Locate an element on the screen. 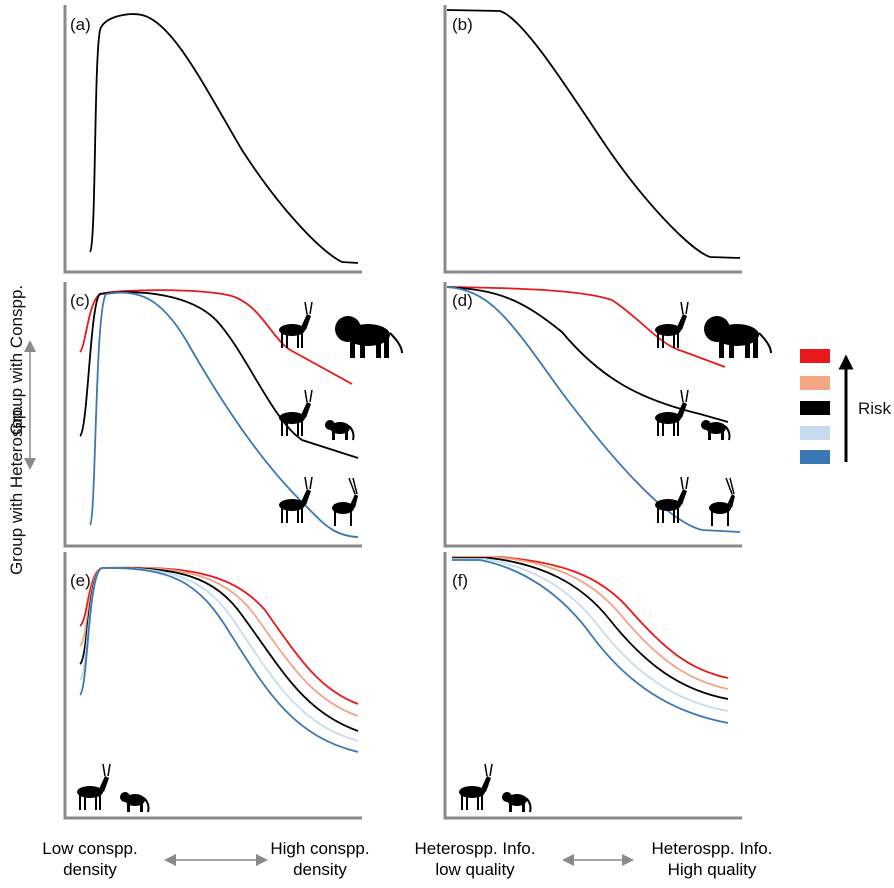  x-label-text: Heterospp. Info. High quality is located at coordinates (712, 859).